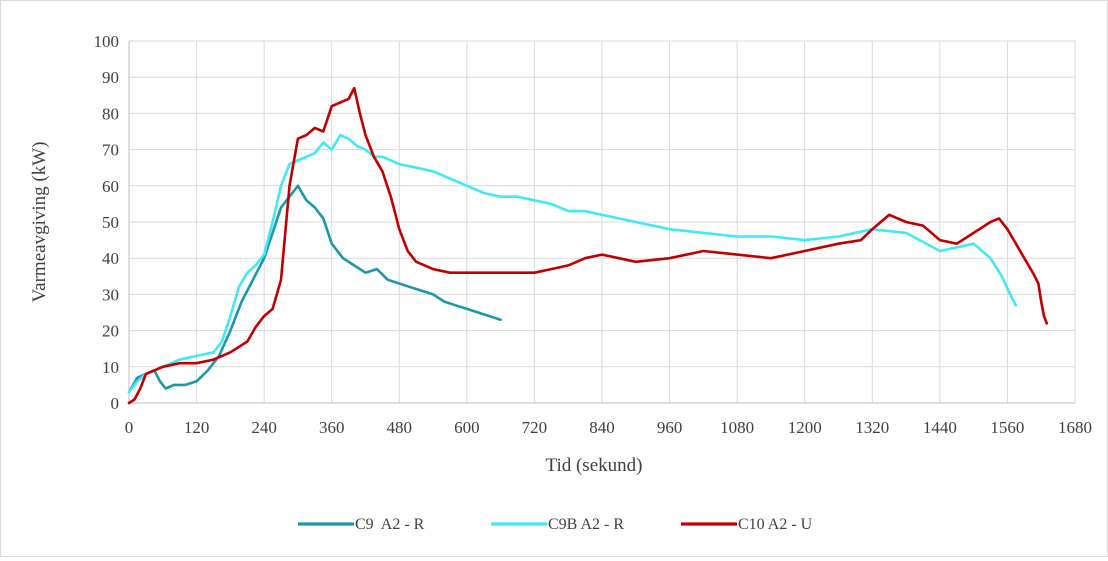 Image resolution: width=1108 pixels, height=561 pixels. What do you see at coordinates (1007, 427) in the screenshot?
I see `x-tick-label: 1560` at bounding box center [1007, 427].